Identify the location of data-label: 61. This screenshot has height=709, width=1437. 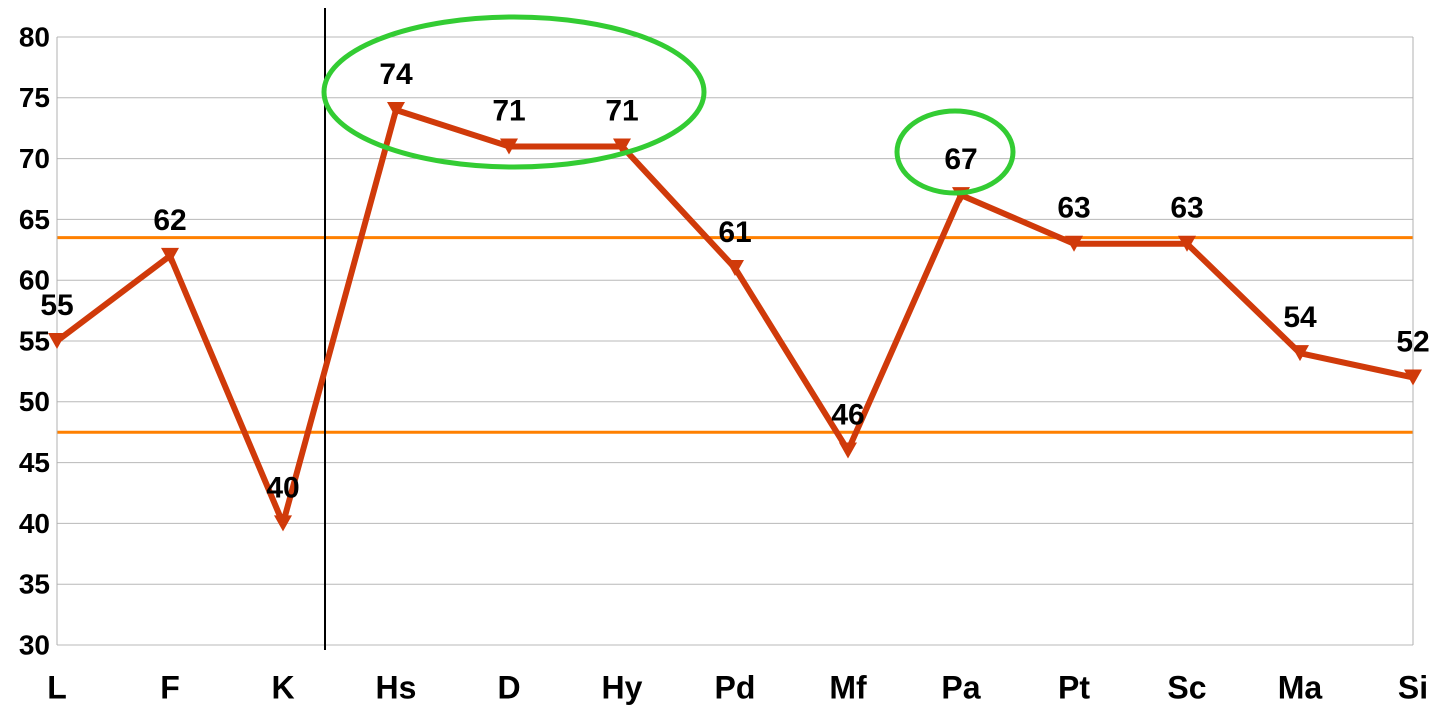
(734, 232).